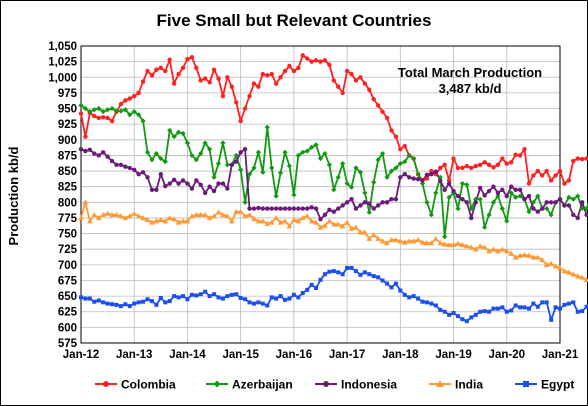 This screenshot has width=588, height=406. I want to click on legend-swatch-marker, so click(326, 384).